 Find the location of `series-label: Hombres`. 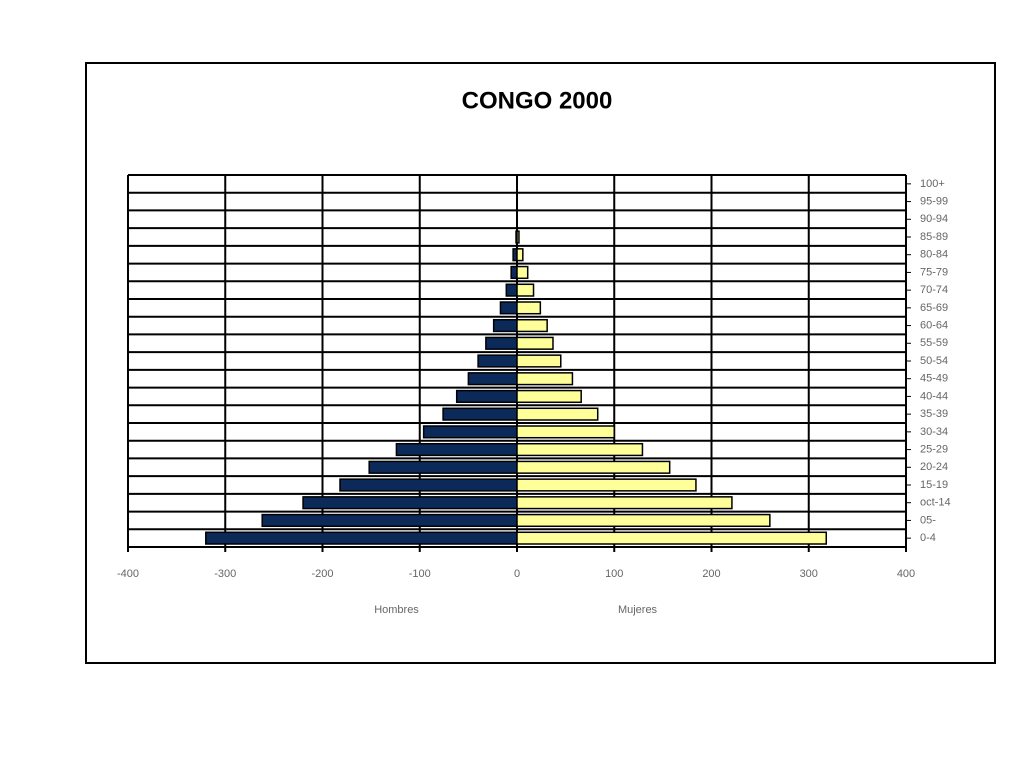

series-label: Hombres is located at coordinates (396, 610).